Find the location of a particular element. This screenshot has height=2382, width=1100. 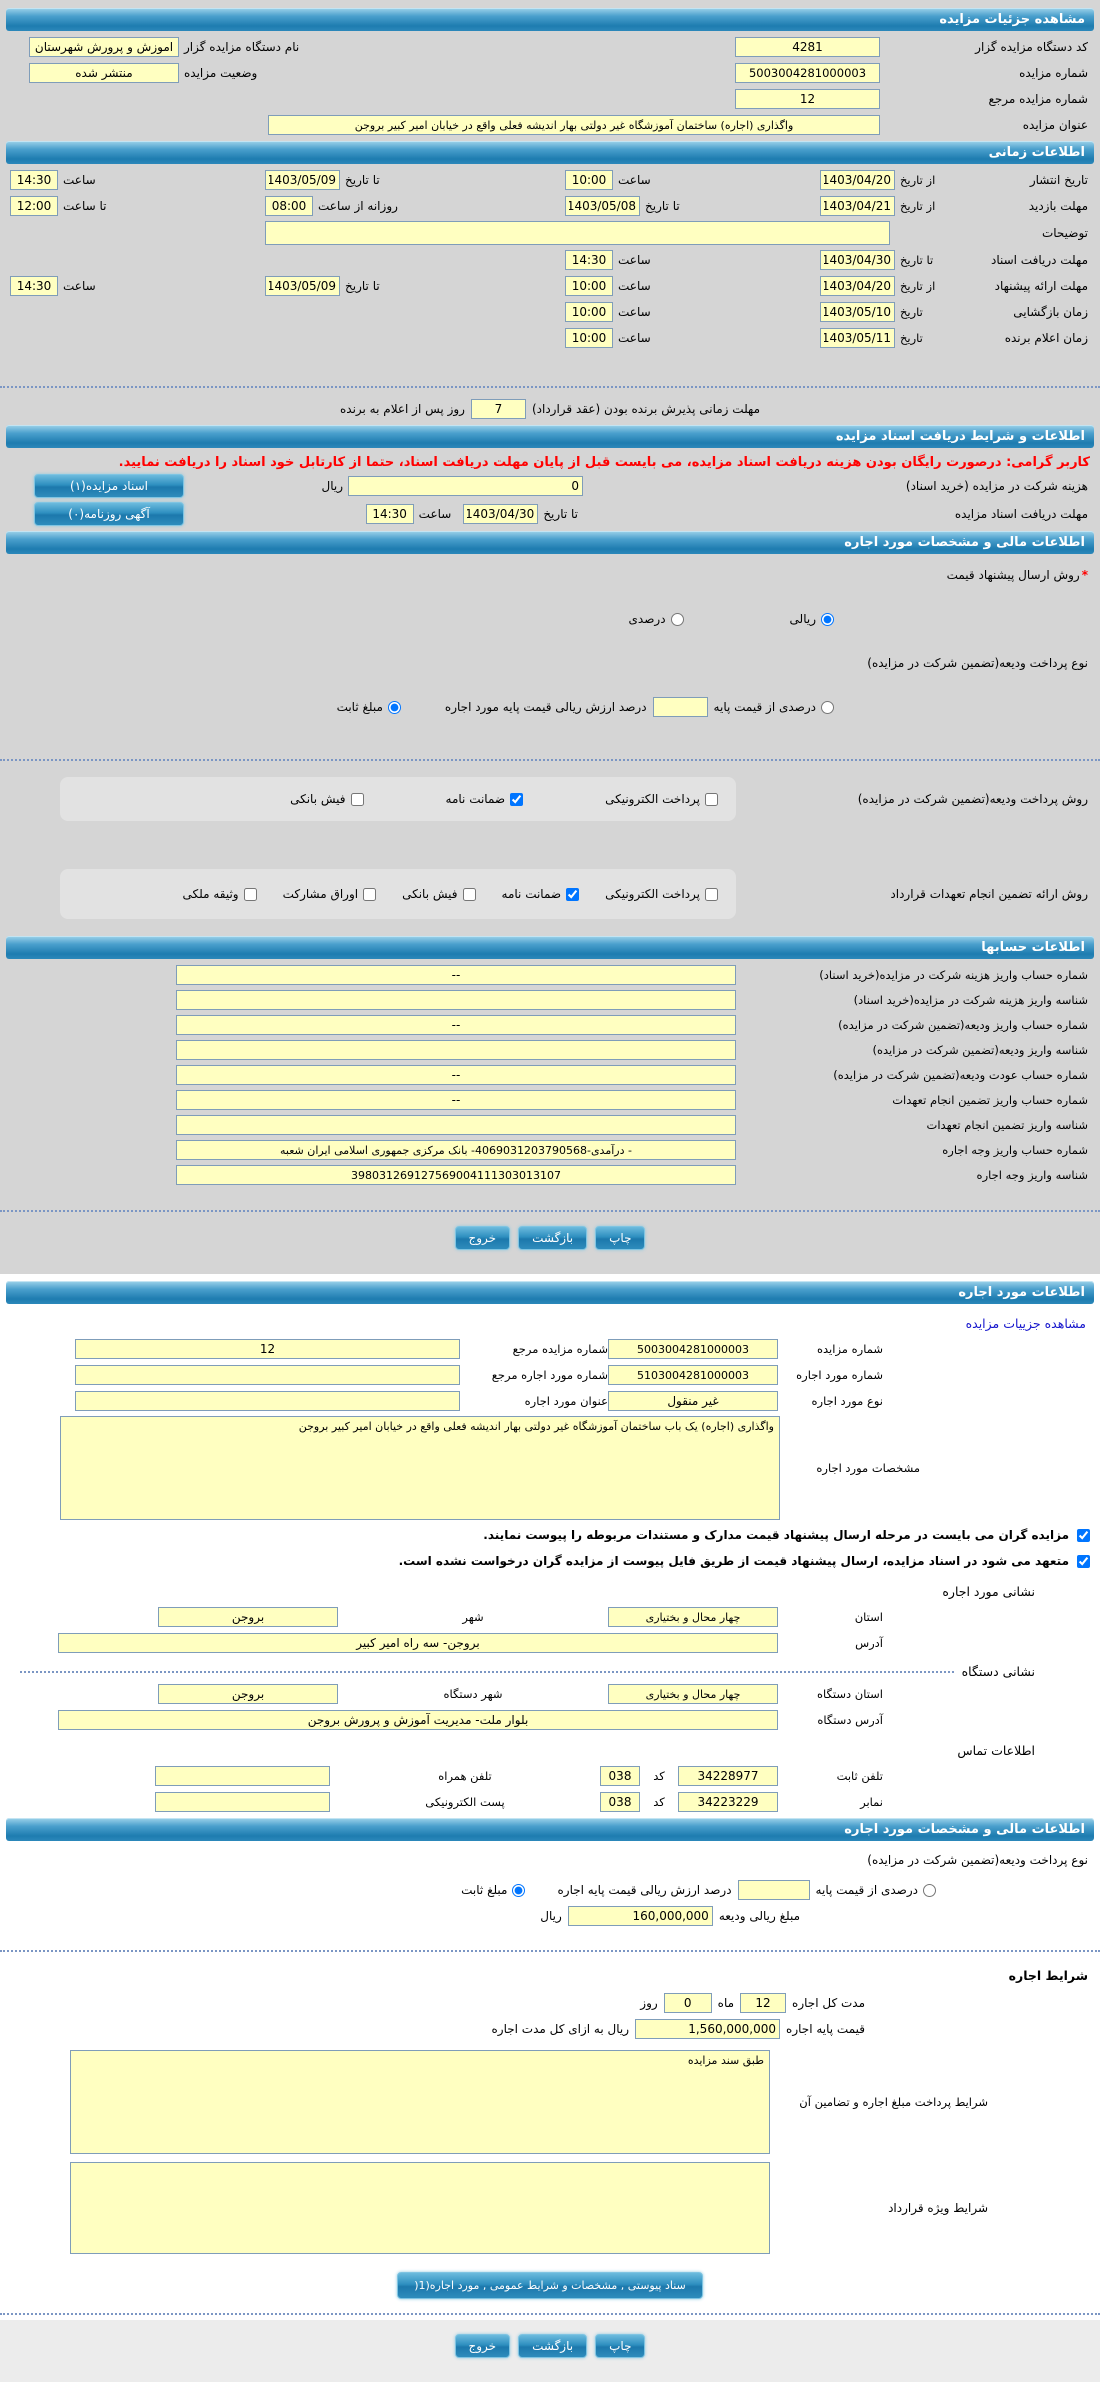

phone-code-input is located at coordinates (620, 1776).